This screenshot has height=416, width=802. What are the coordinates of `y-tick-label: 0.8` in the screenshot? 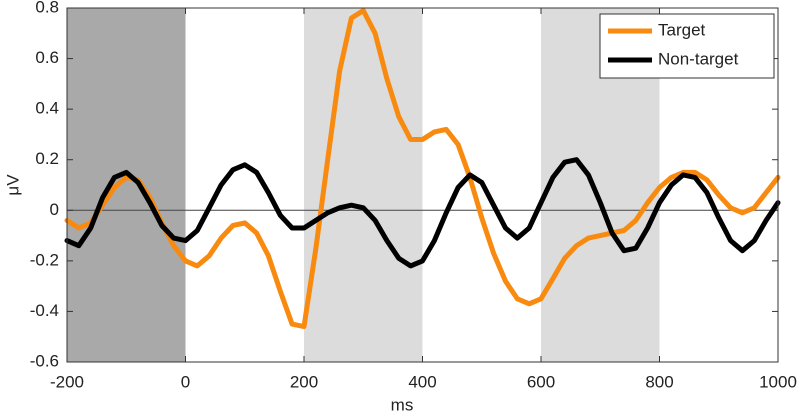 It's located at (47, 8).